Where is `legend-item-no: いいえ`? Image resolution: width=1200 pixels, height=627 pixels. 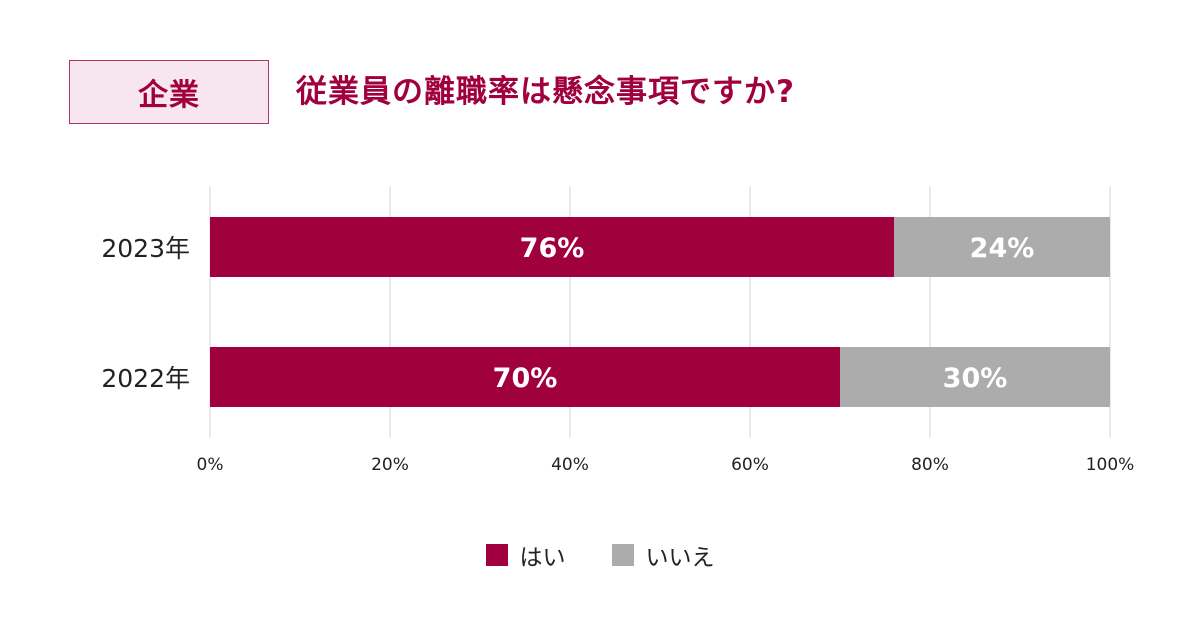
legend-item-no: いいえ is located at coordinates (663, 555).